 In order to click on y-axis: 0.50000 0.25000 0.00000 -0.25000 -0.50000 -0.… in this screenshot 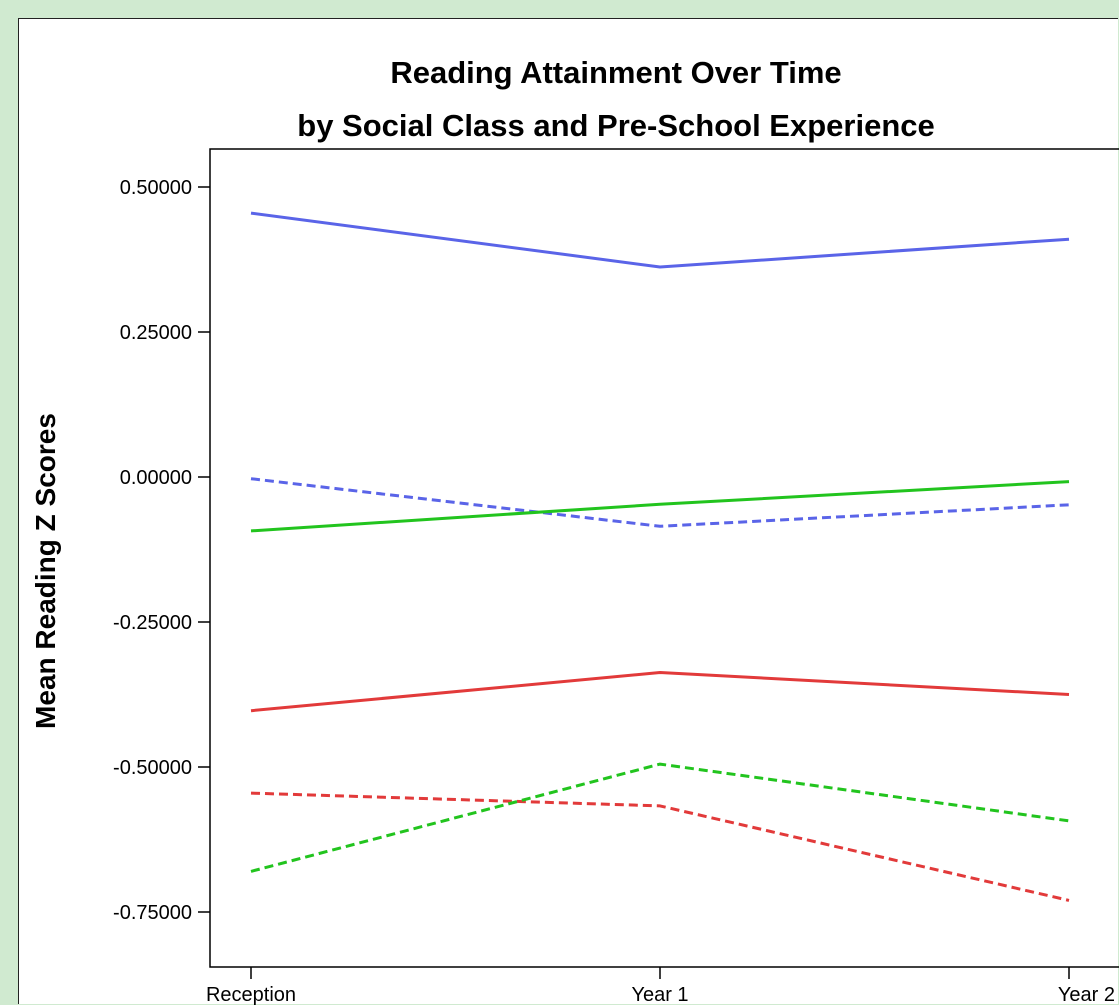, I will do `click(161, 550)`.